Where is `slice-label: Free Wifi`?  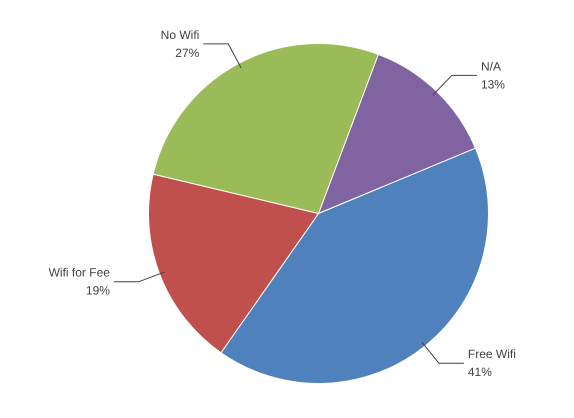
slice-label: Free Wifi is located at coordinates (492, 354).